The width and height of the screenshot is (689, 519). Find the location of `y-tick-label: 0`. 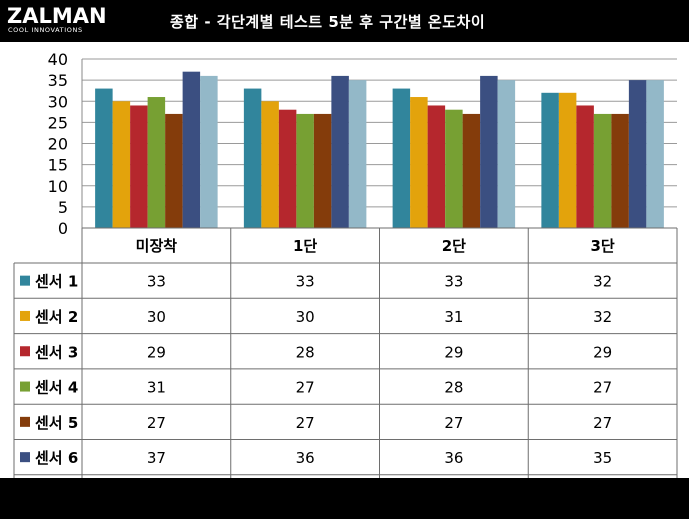

y-tick-label: 0 is located at coordinates (63, 228).